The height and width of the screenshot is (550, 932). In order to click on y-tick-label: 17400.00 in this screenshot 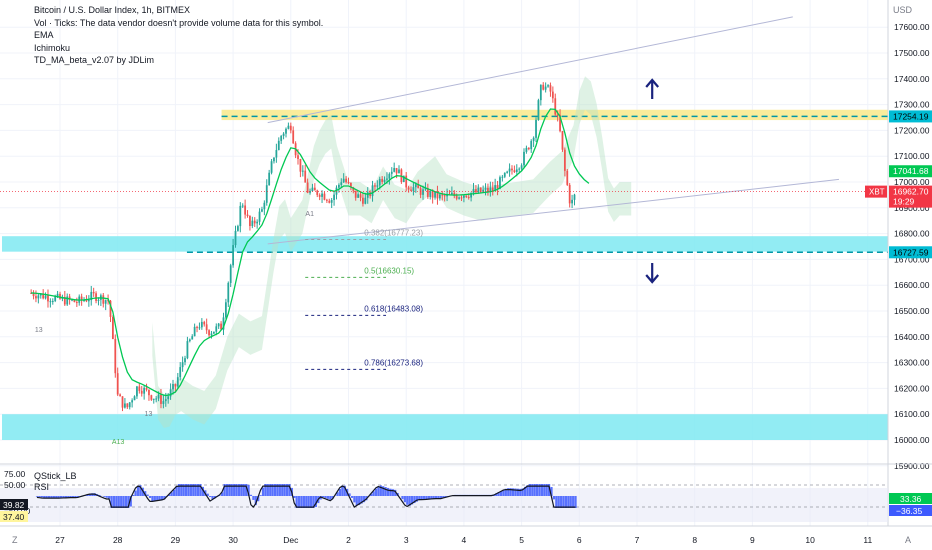, I will do `click(912, 79)`.